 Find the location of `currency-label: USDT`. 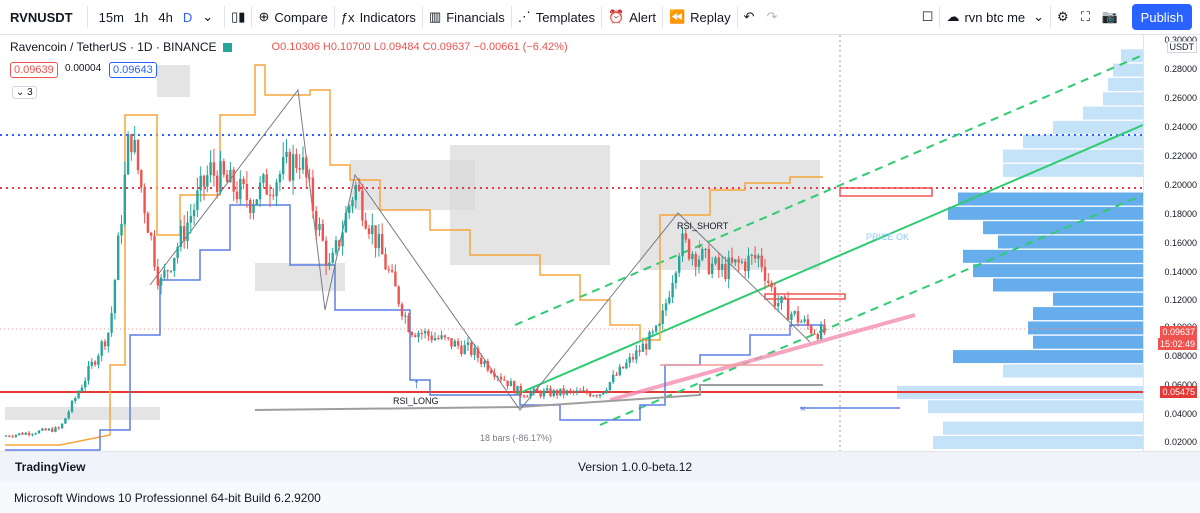

currency-label: USDT is located at coordinates (1181, 47).